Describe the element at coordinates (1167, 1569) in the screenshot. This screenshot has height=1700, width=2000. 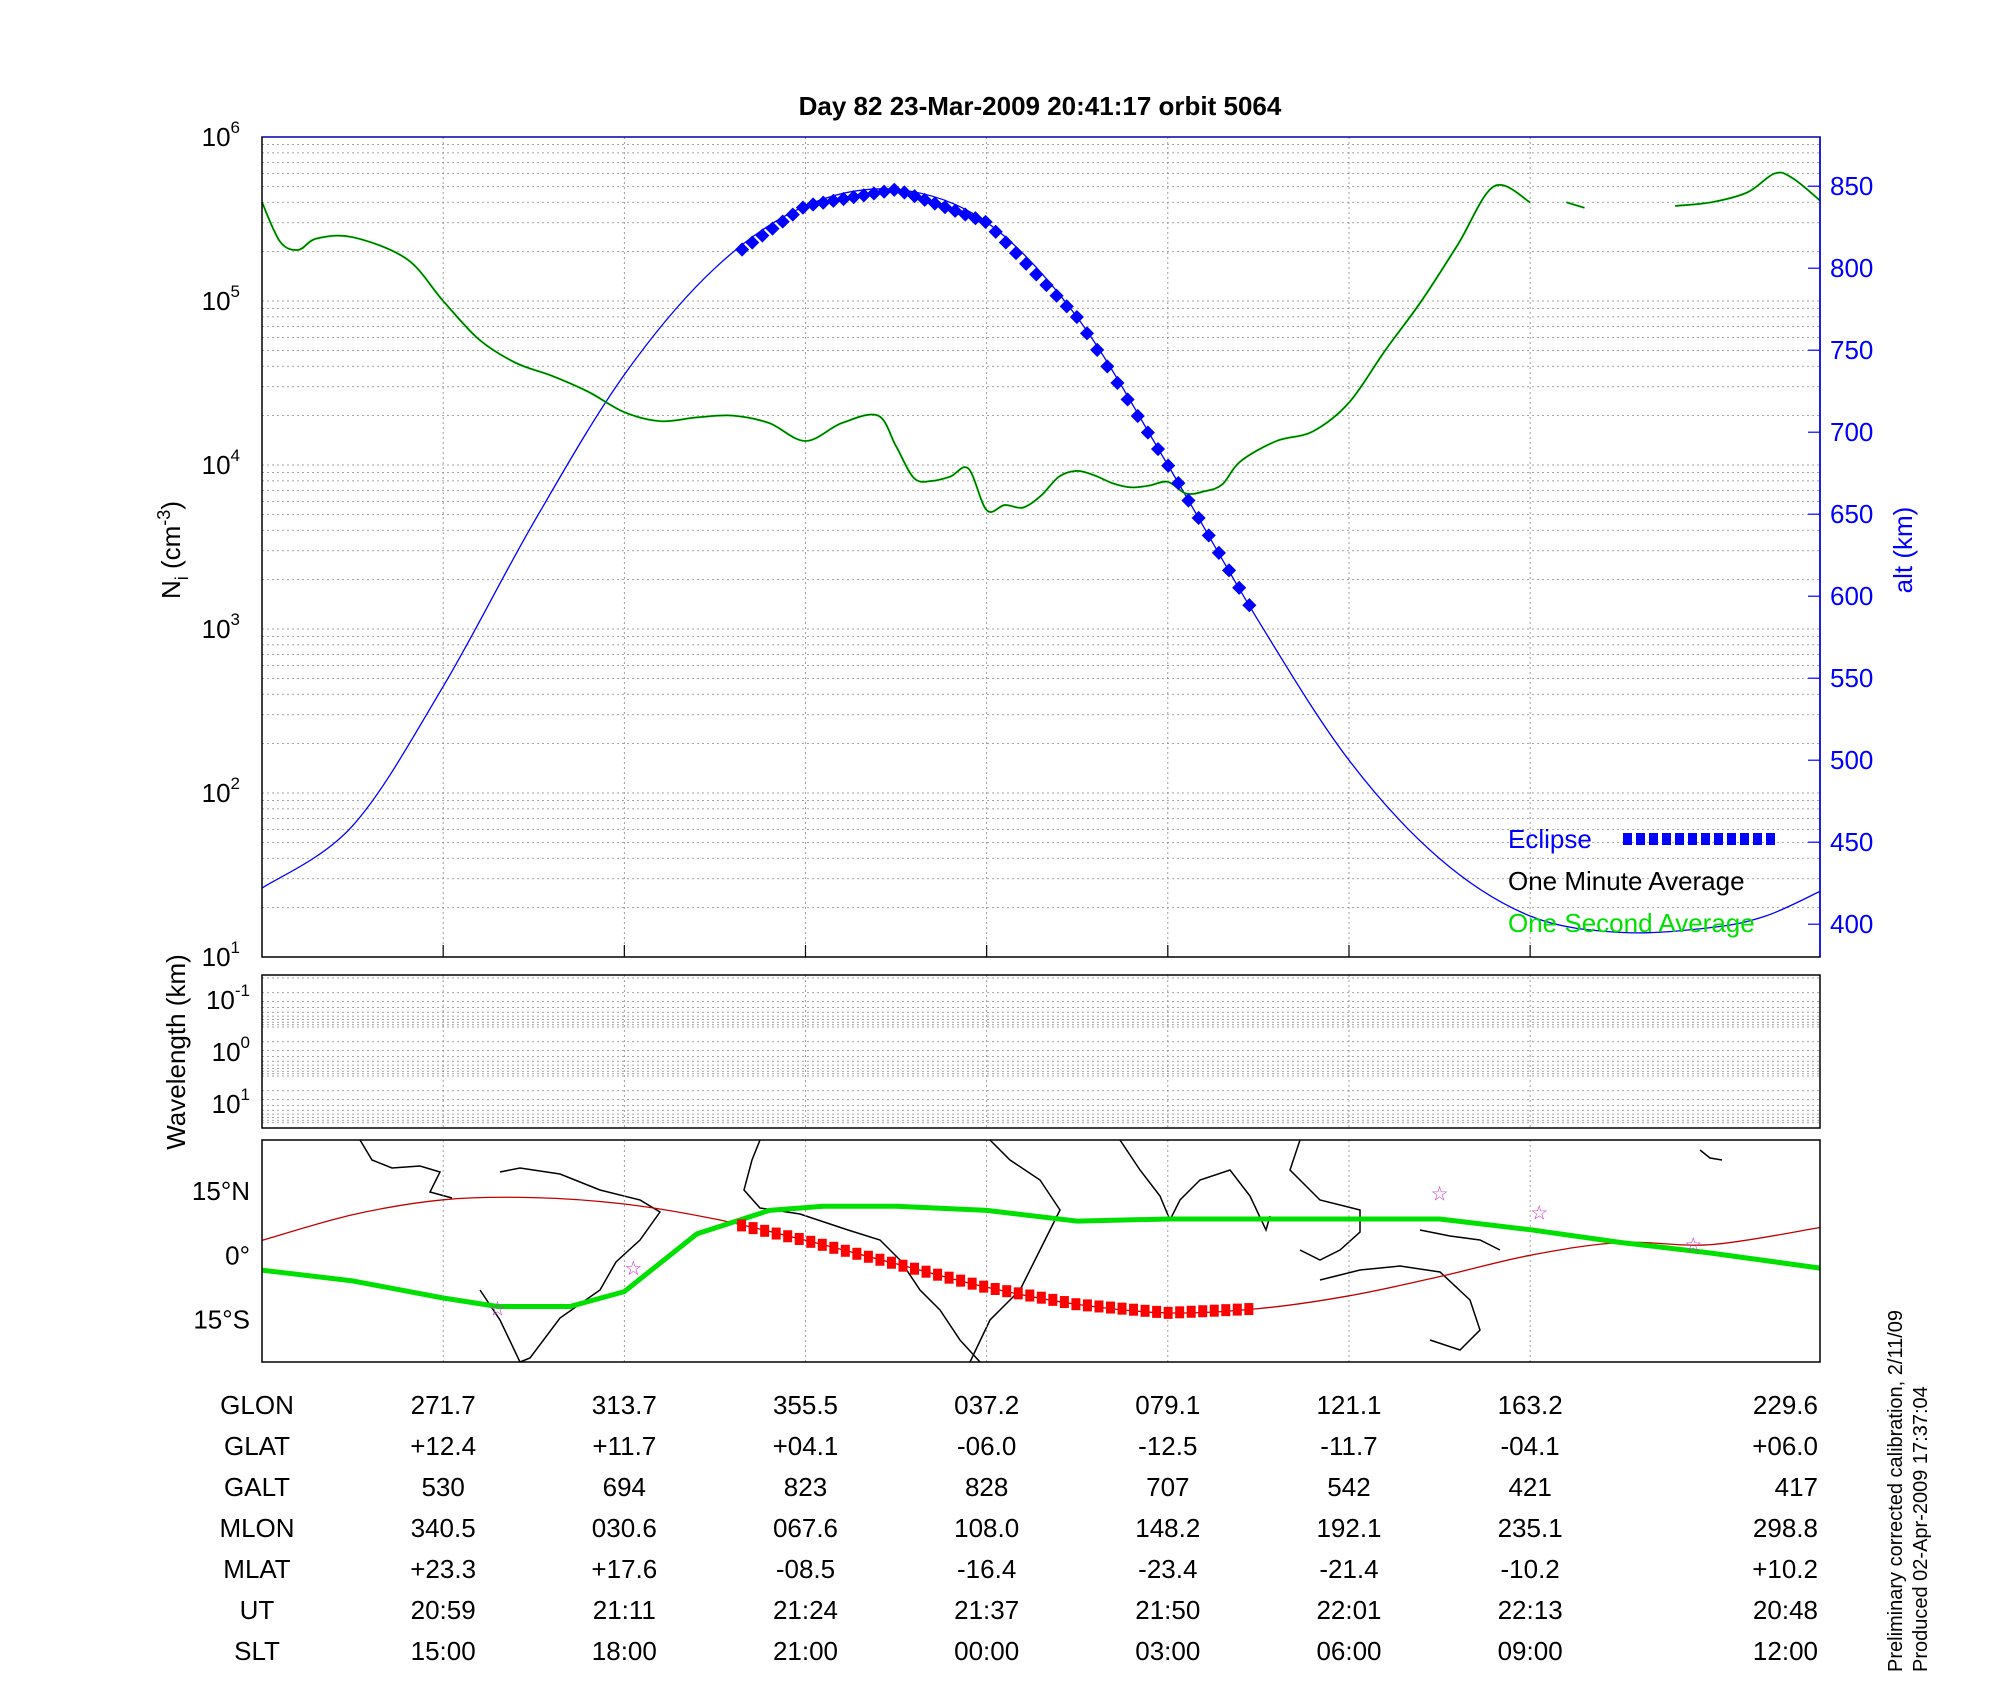
I see `table-cell: -23.4` at that location.